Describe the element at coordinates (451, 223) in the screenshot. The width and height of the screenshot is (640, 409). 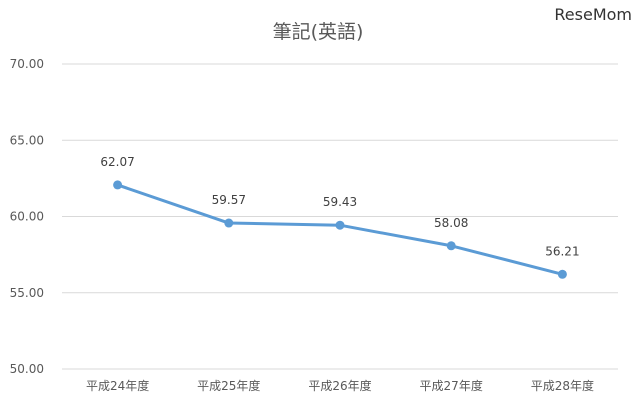
I see `data-label: 58.08` at that location.